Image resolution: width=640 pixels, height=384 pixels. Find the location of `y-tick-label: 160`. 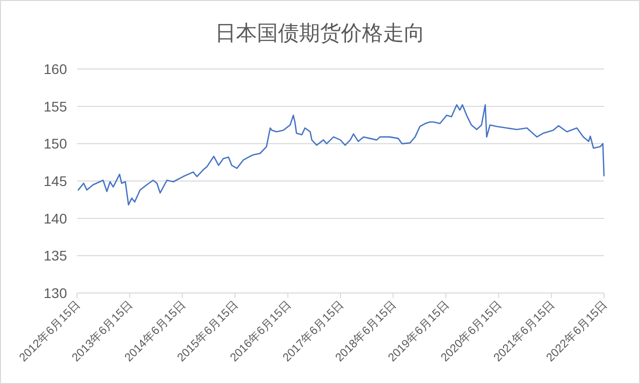

y-tick-label: 160 is located at coordinates (56, 69).